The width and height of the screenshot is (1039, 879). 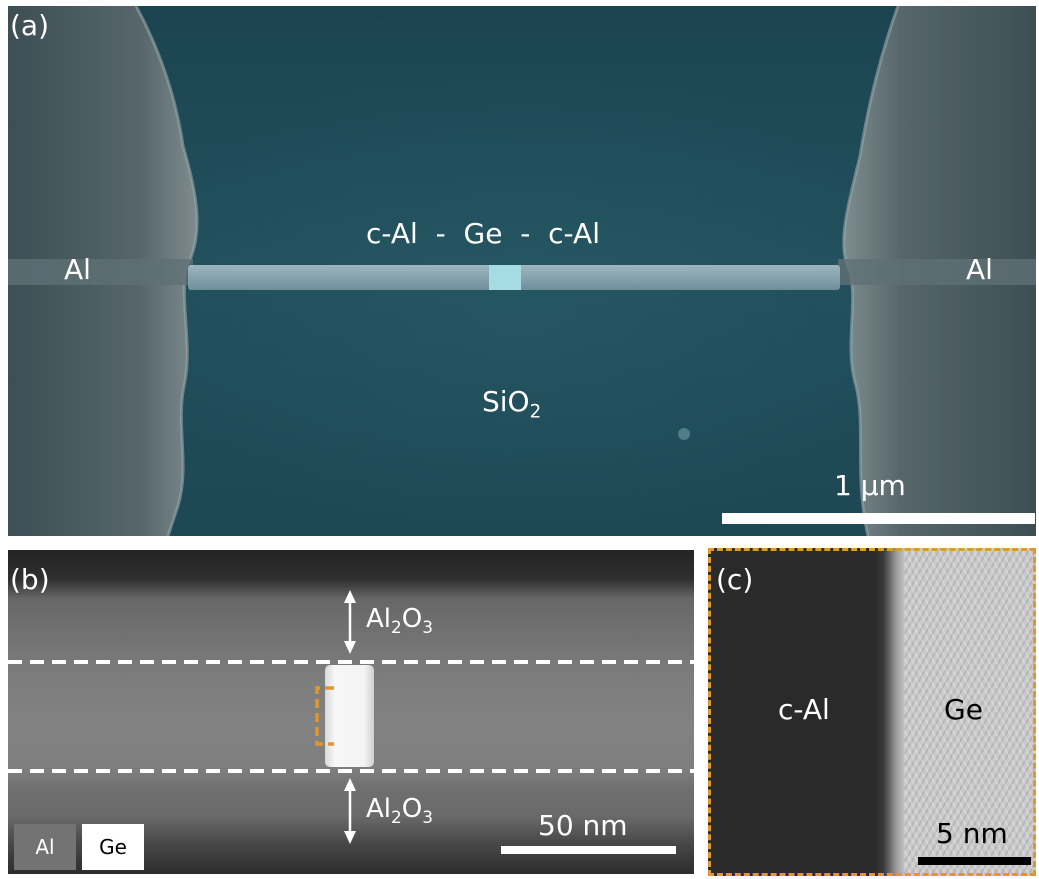 What do you see at coordinates (324, 716) in the screenshot?
I see `inset-marker-bracket` at bounding box center [324, 716].